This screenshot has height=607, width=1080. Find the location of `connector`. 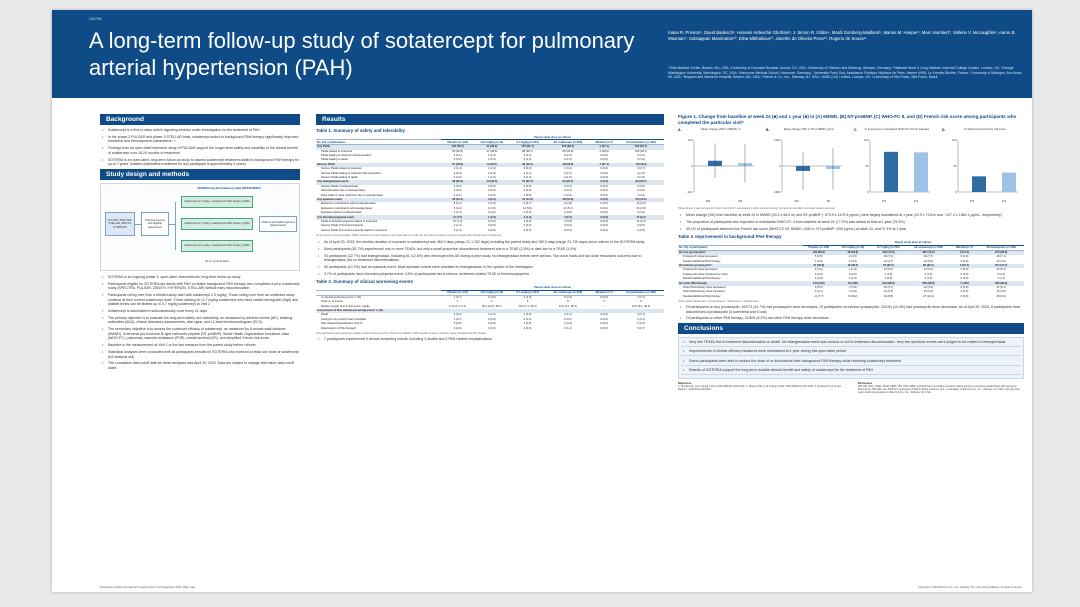

connector is located at coordinates (172, 224).